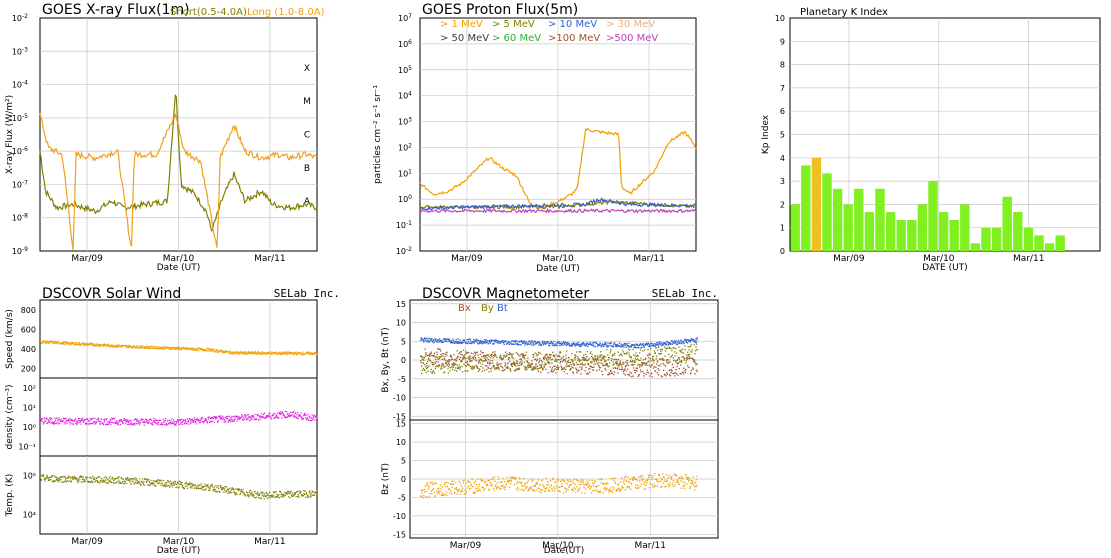 The width and height of the screenshot is (1111, 558). Describe the element at coordinates (20, 251) in the screenshot. I see `y-tick-label: 10-9` at that location.